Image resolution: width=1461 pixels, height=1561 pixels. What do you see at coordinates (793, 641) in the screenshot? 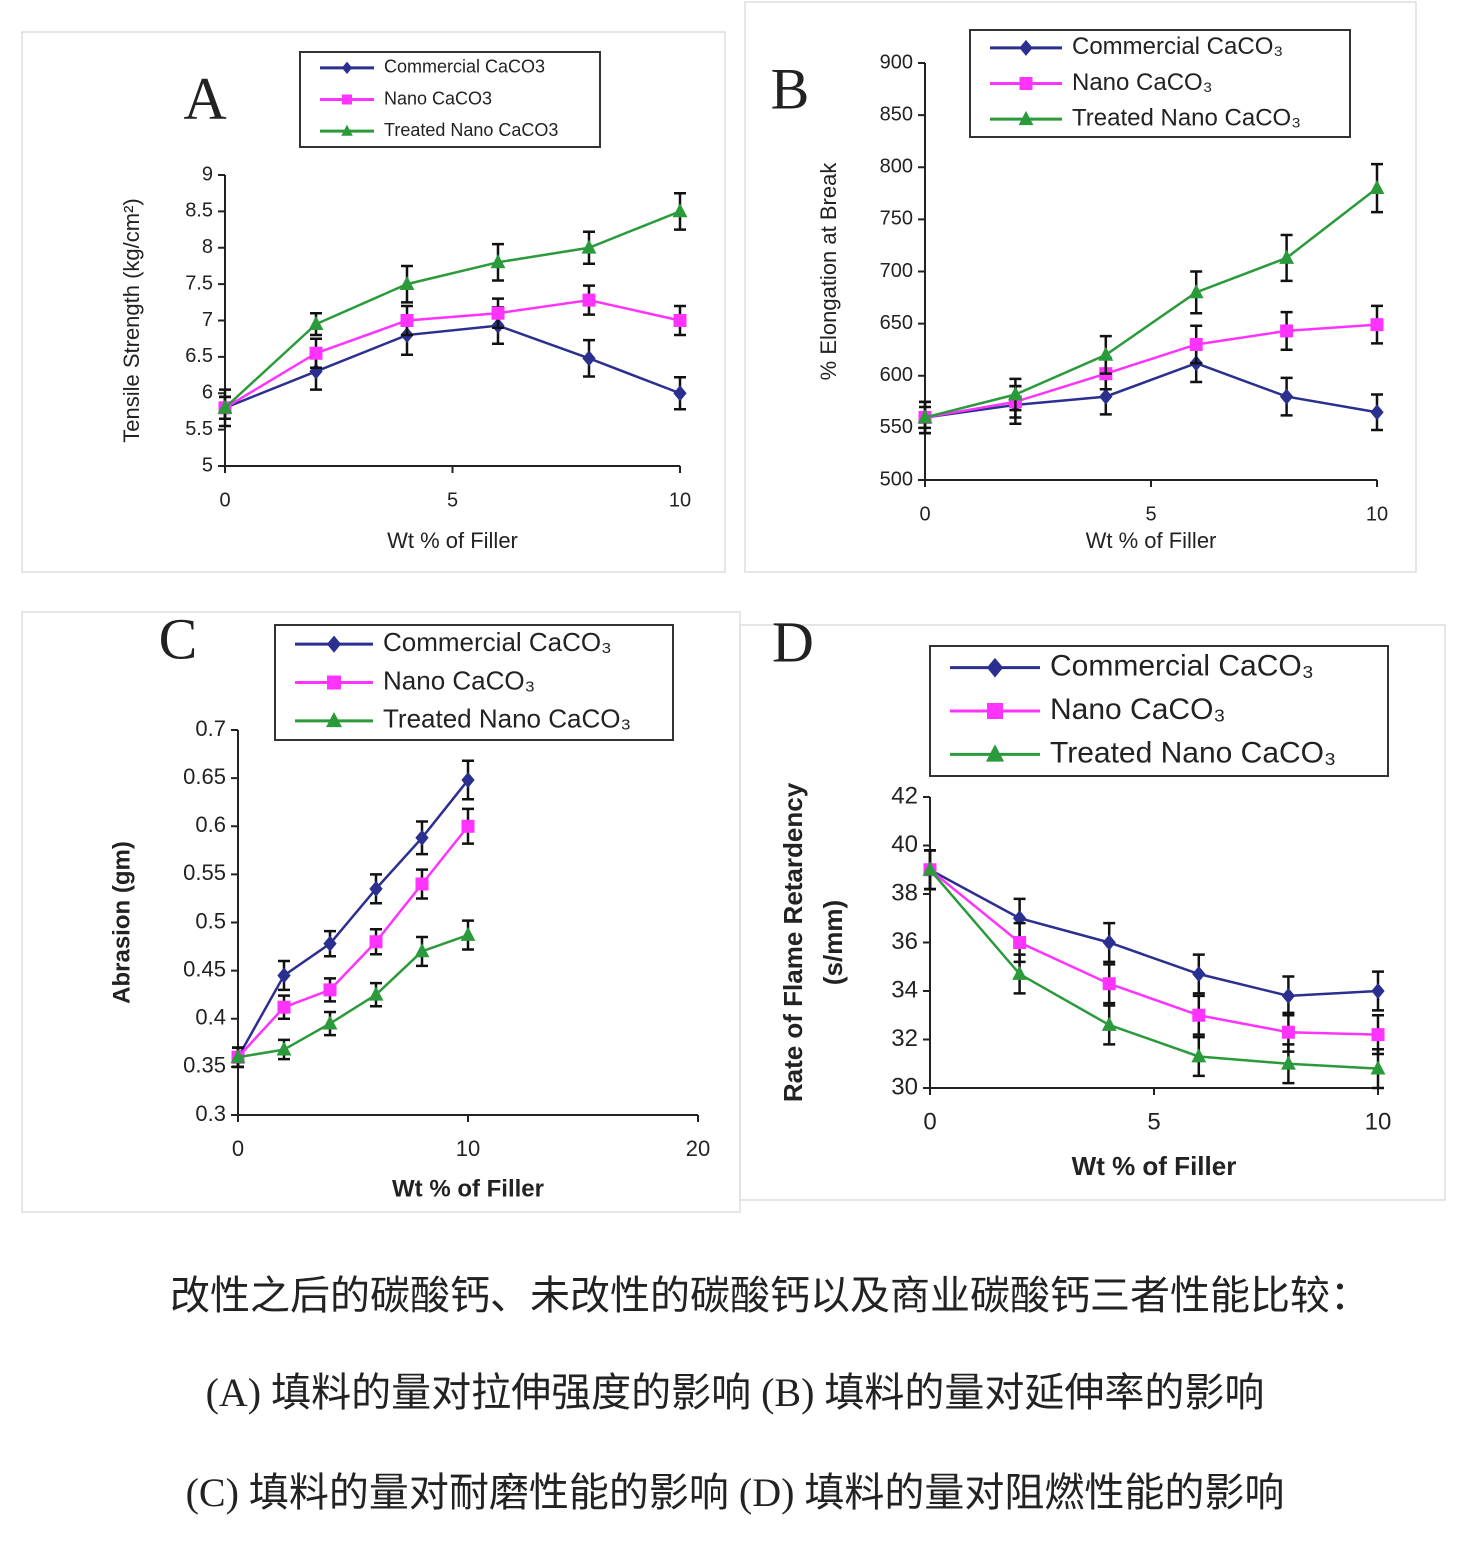
I see `panel-letter: D` at bounding box center [793, 641].